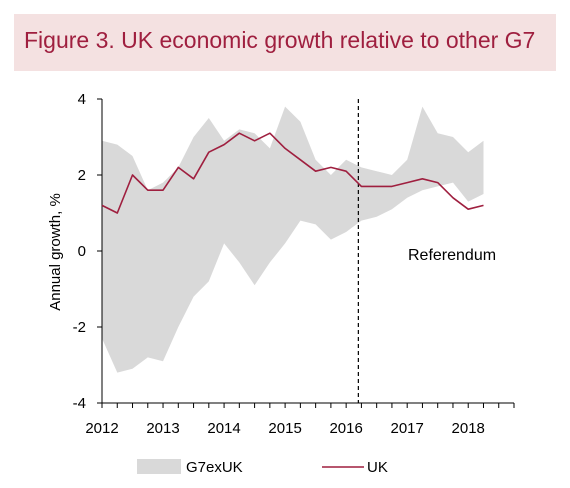 Image resolution: width=570 pixels, height=488 pixels. What do you see at coordinates (468, 428) in the screenshot?
I see `x-tick-label: 2018` at bounding box center [468, 428].